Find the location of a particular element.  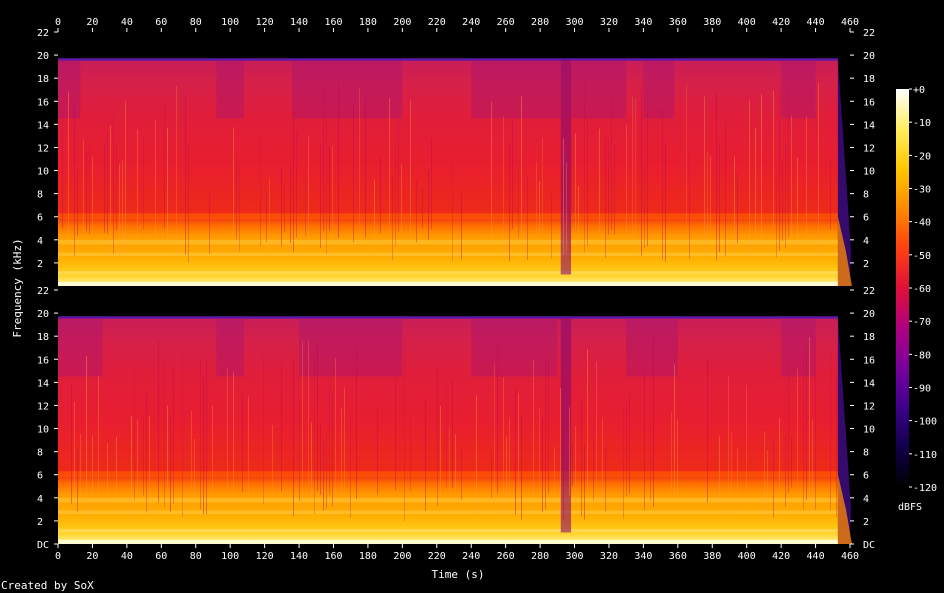

colorbar-label: dBFS is located at coordinates (910, 507).